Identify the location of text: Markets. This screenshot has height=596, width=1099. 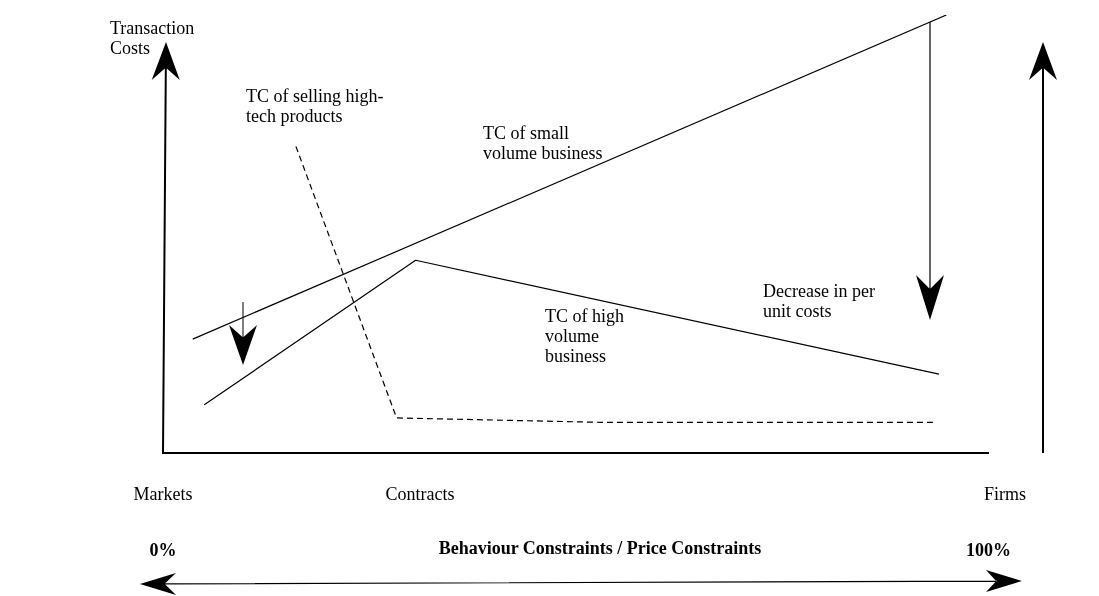
(163, 493).